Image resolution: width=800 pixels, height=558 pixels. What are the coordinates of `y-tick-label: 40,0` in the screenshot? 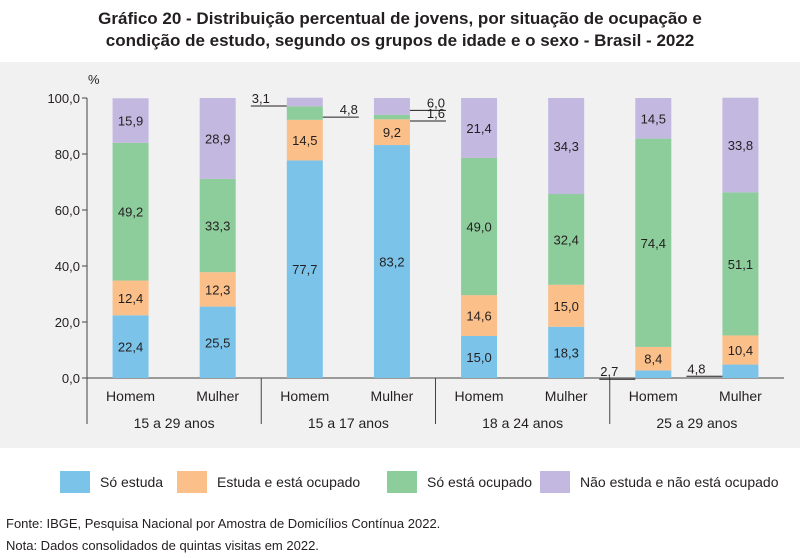 It's located at (67, 266).